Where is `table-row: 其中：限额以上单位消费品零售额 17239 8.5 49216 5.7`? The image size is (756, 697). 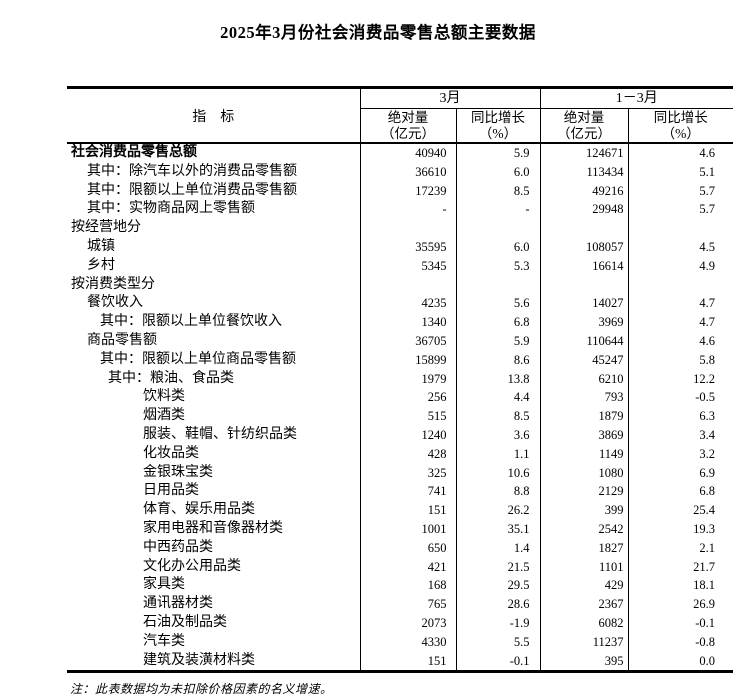
table-row: 其中：限额以上单位消费品零售额 17239 8.5 49216 5.7 is located at coordinates (400, 191).